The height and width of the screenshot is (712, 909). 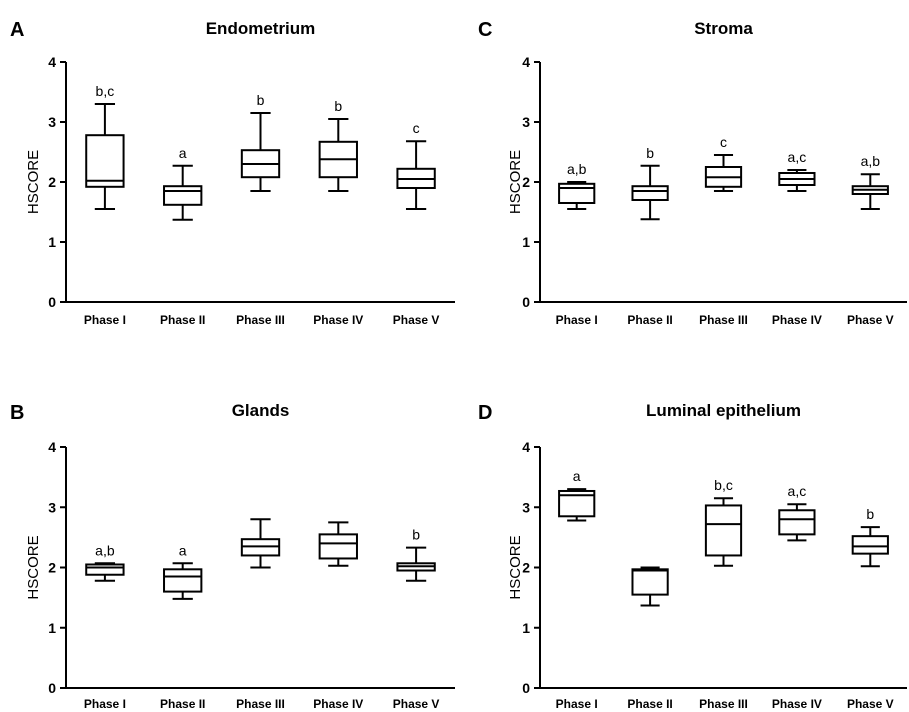 What do you see at coordinates (723, 410) in the screenshot?
I see `chart-title: Luminal epithelium` at bounding box center [723, 410].